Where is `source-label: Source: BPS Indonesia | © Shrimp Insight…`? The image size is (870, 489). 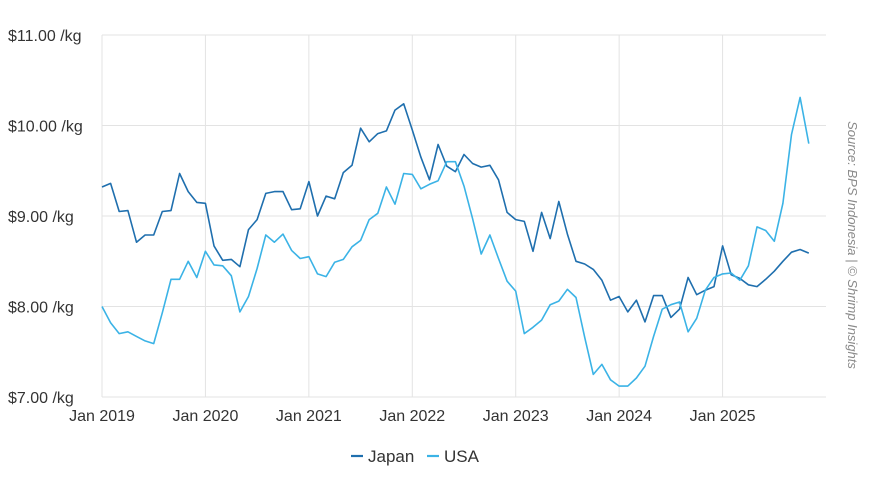
source-label: Source: BPS Indonesia | © Shrimp Insight… is located at coordinates (852, 245).